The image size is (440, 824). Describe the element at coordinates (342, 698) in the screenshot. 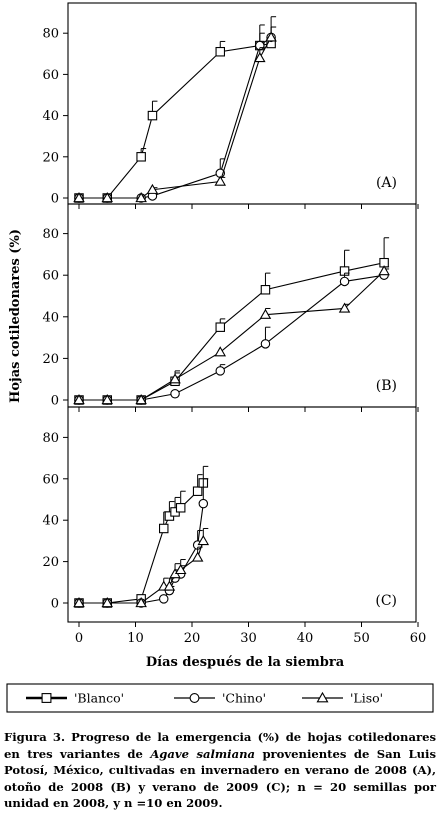

I see `legend-item: 'Liso'` at that location.